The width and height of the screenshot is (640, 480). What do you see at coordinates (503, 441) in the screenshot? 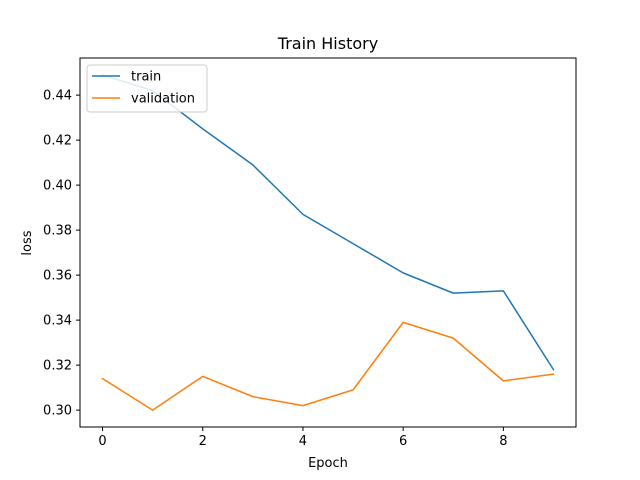
I see `x-tick-label: 8` at bounding box center [503, 441].